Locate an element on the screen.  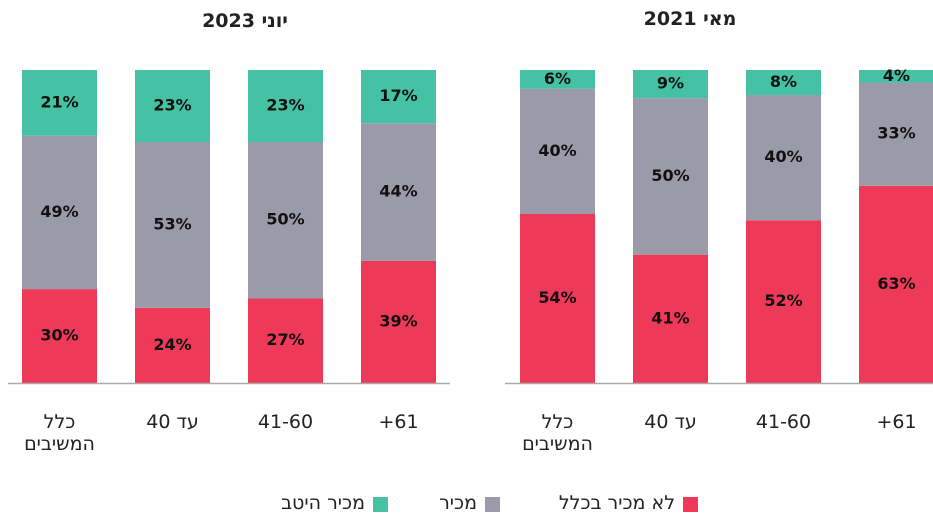
value-label: 44% is located at coordinates (398, 191).